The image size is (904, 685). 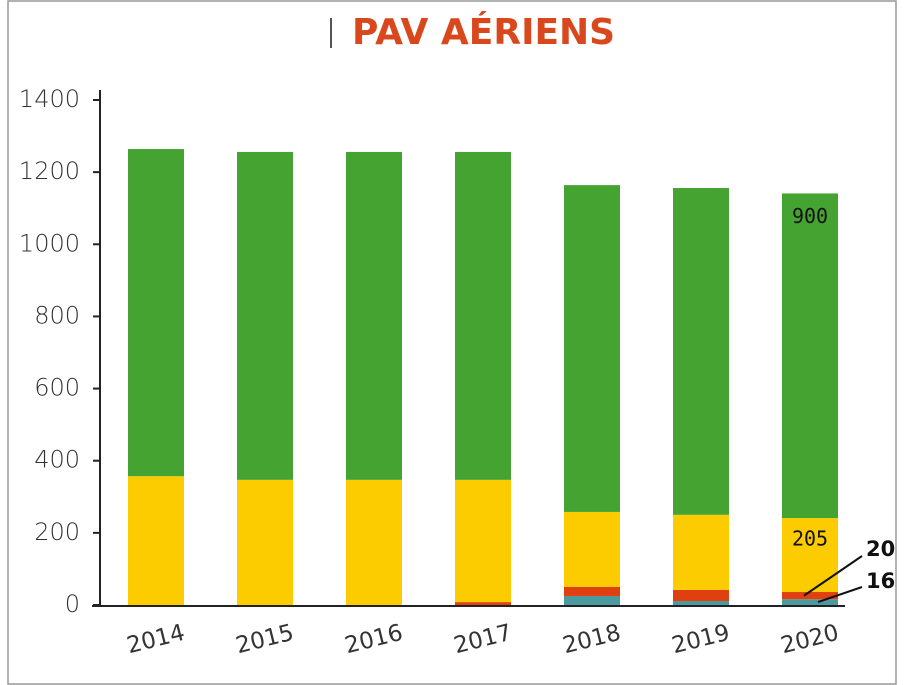 I want to click on data-label: 205, so click(x=810, y=539).